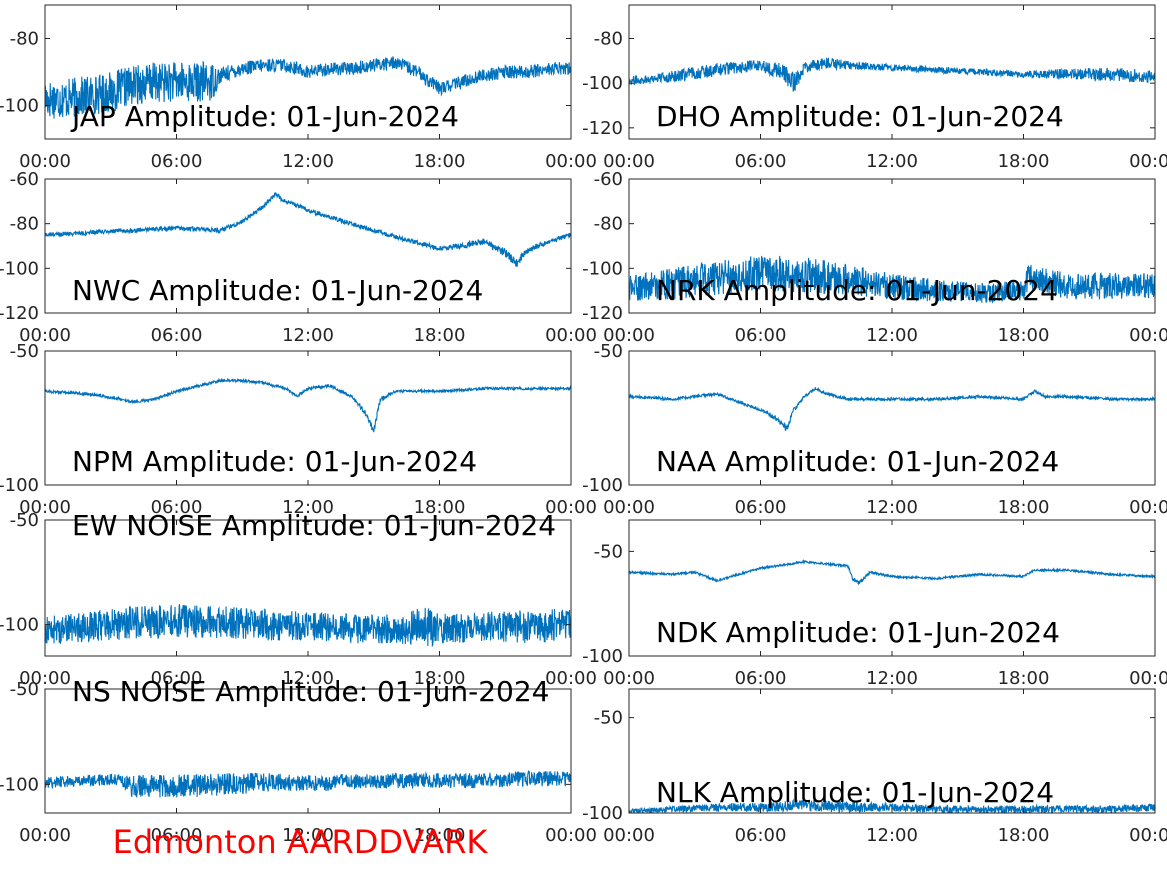 The image size is (1167, 875). Describe the element at coordinates (858, 632) in the screenshot. I see `chart-title: NDK Amplitude: 01-Jun-2024` at that location.